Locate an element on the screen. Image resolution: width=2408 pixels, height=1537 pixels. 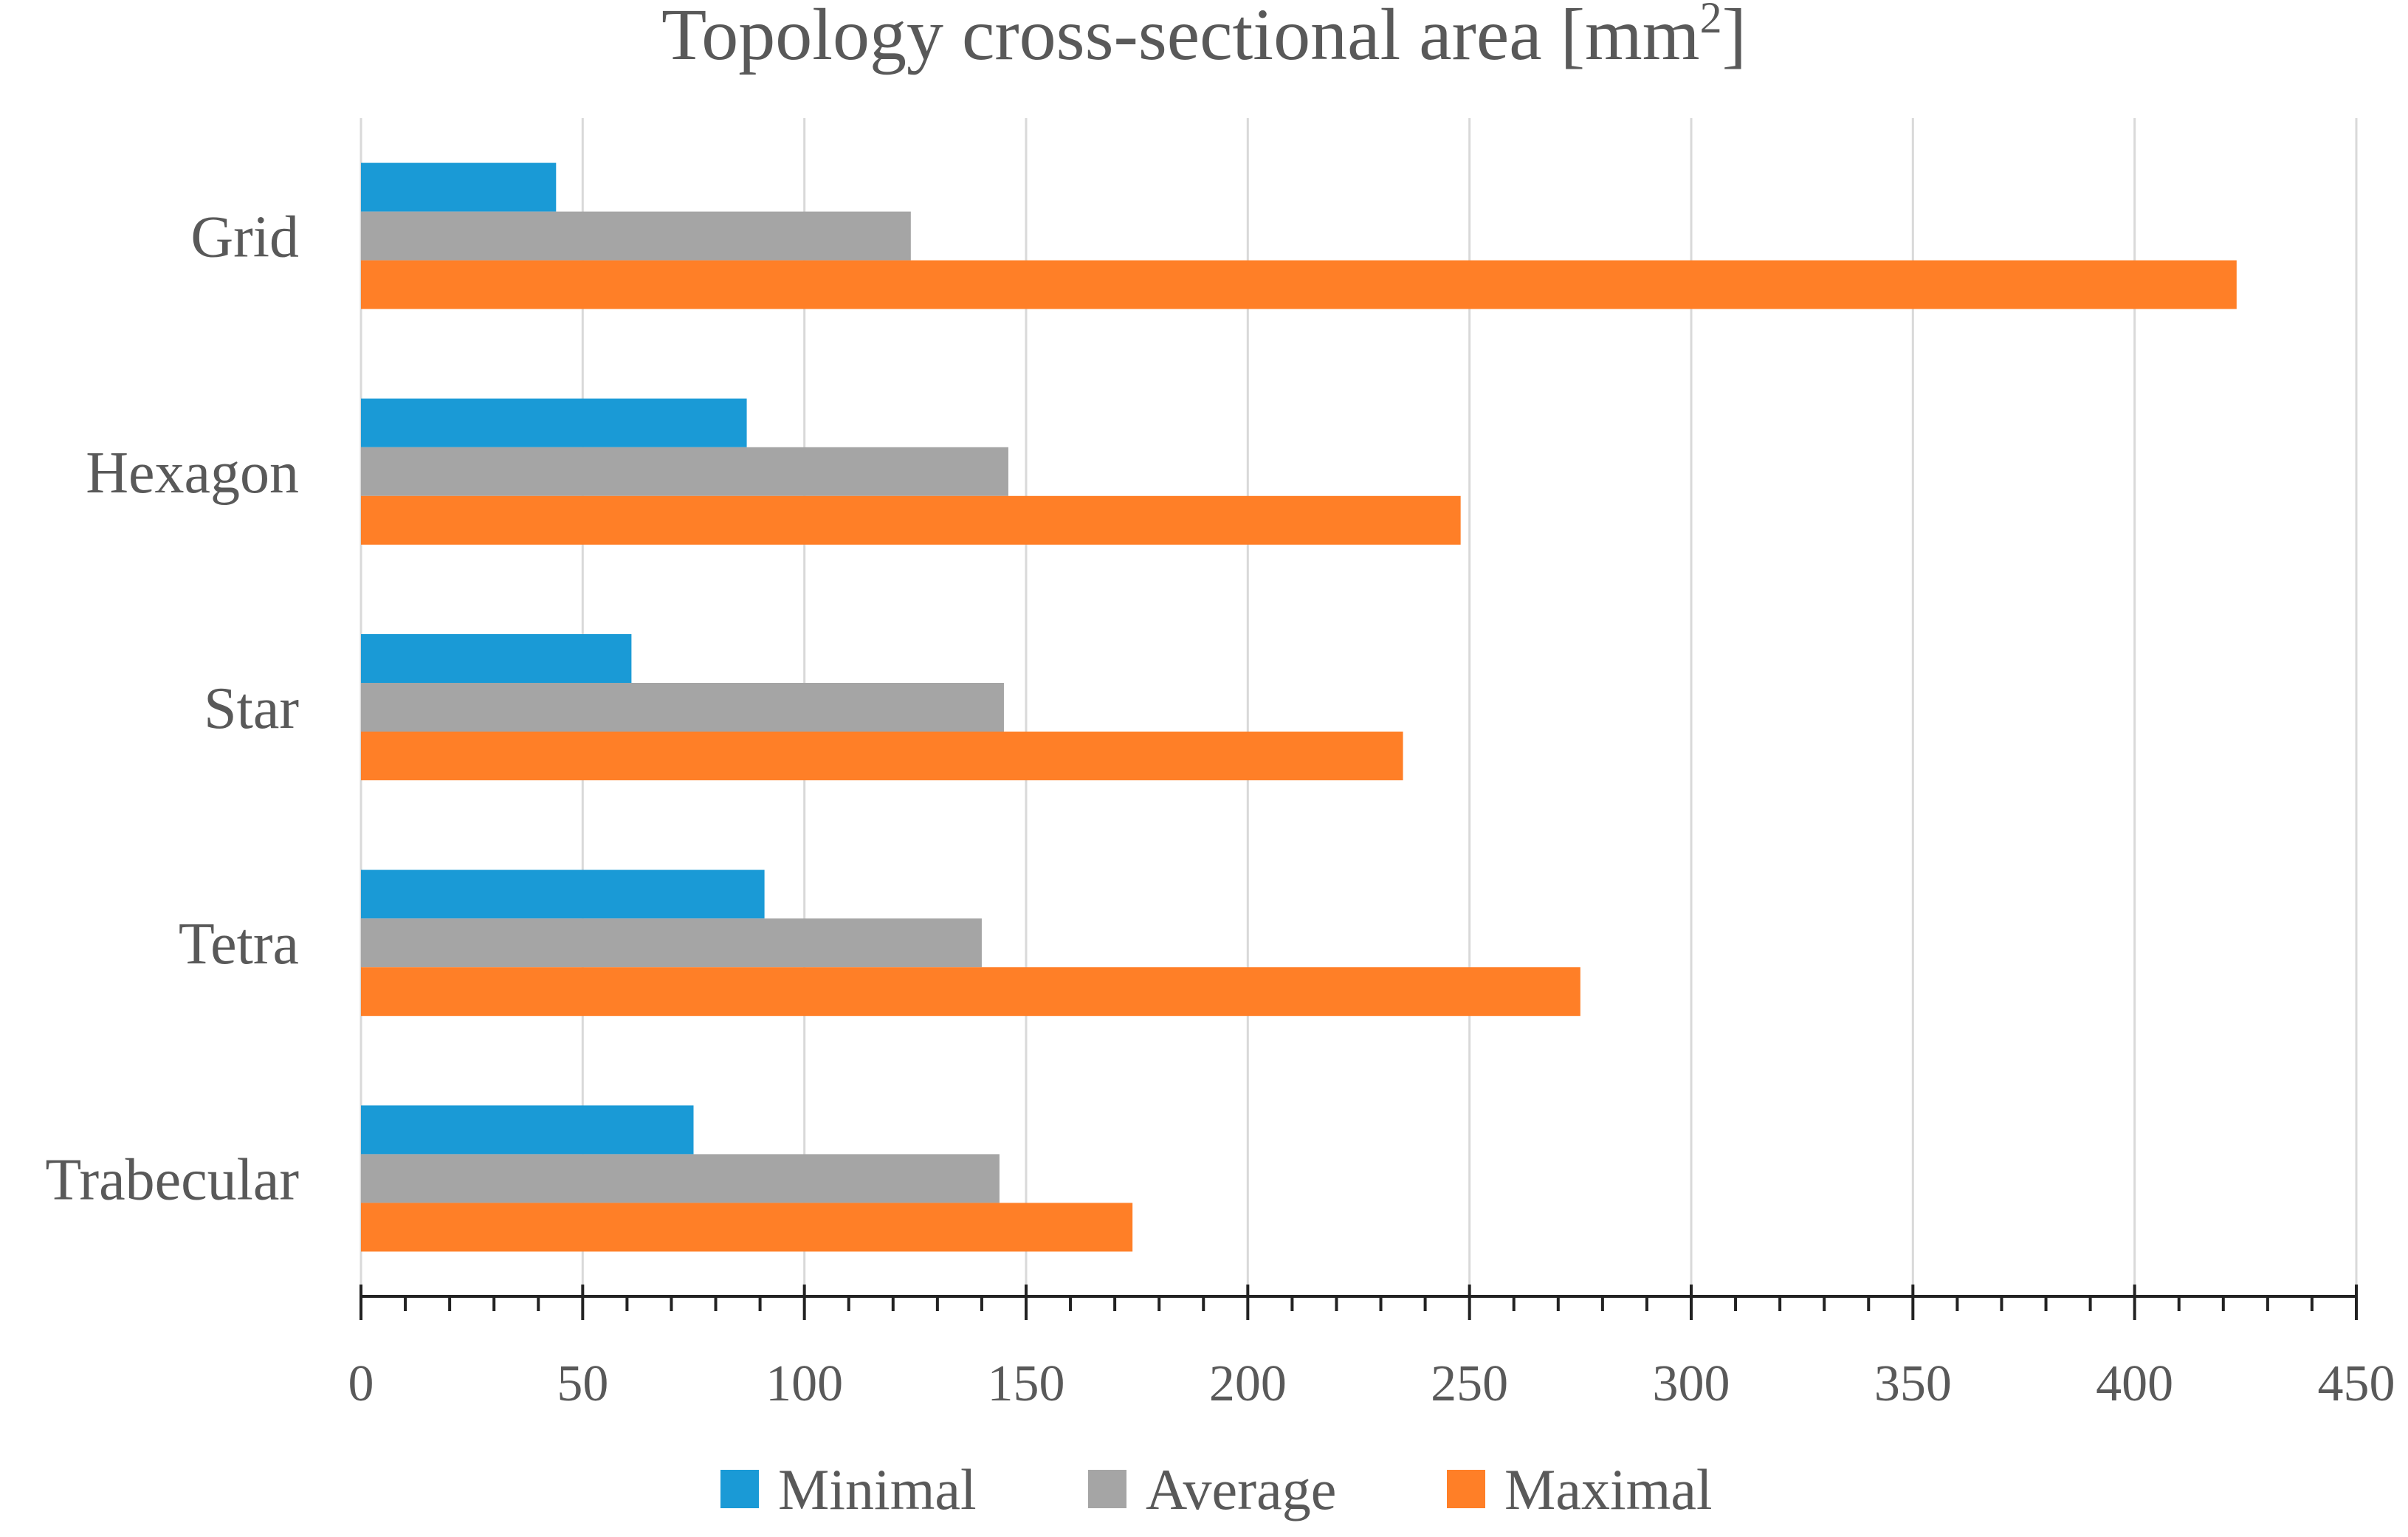
x-tick-label-100: 100 is located at coordinates (804, 1383).